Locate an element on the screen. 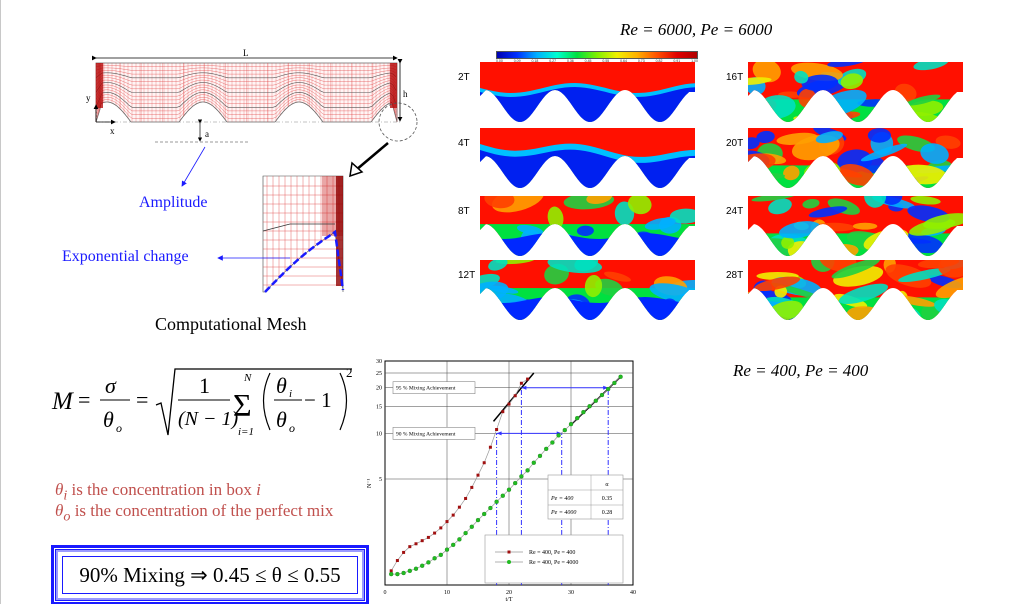 This screenshot has height=604, width=1022. panel-time-label: 20T is located at coordinates (735, 143).